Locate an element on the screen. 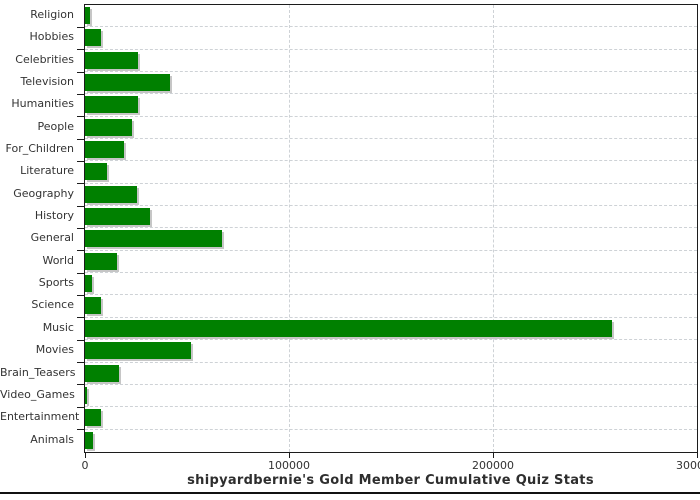  bar-entertainment is located at coordinates (93, 418).